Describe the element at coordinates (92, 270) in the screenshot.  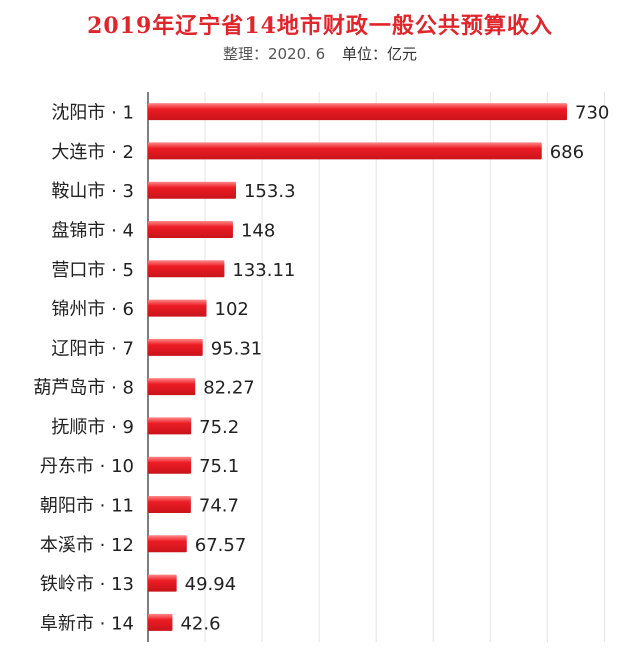
I see `category-label: 营口市 · 5` at that location.